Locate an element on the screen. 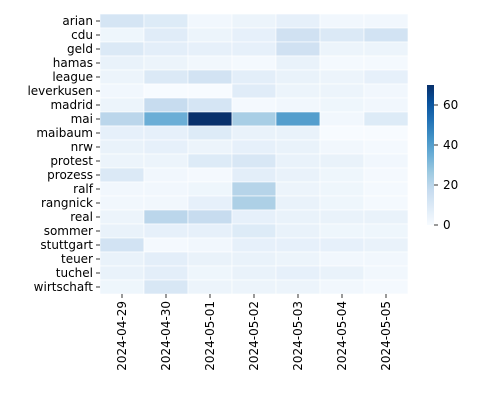 Image resolution: width=500 pixels, height=400 pixels. x-tick-label: 2024-05-02 is located at coordinates (254, 336).